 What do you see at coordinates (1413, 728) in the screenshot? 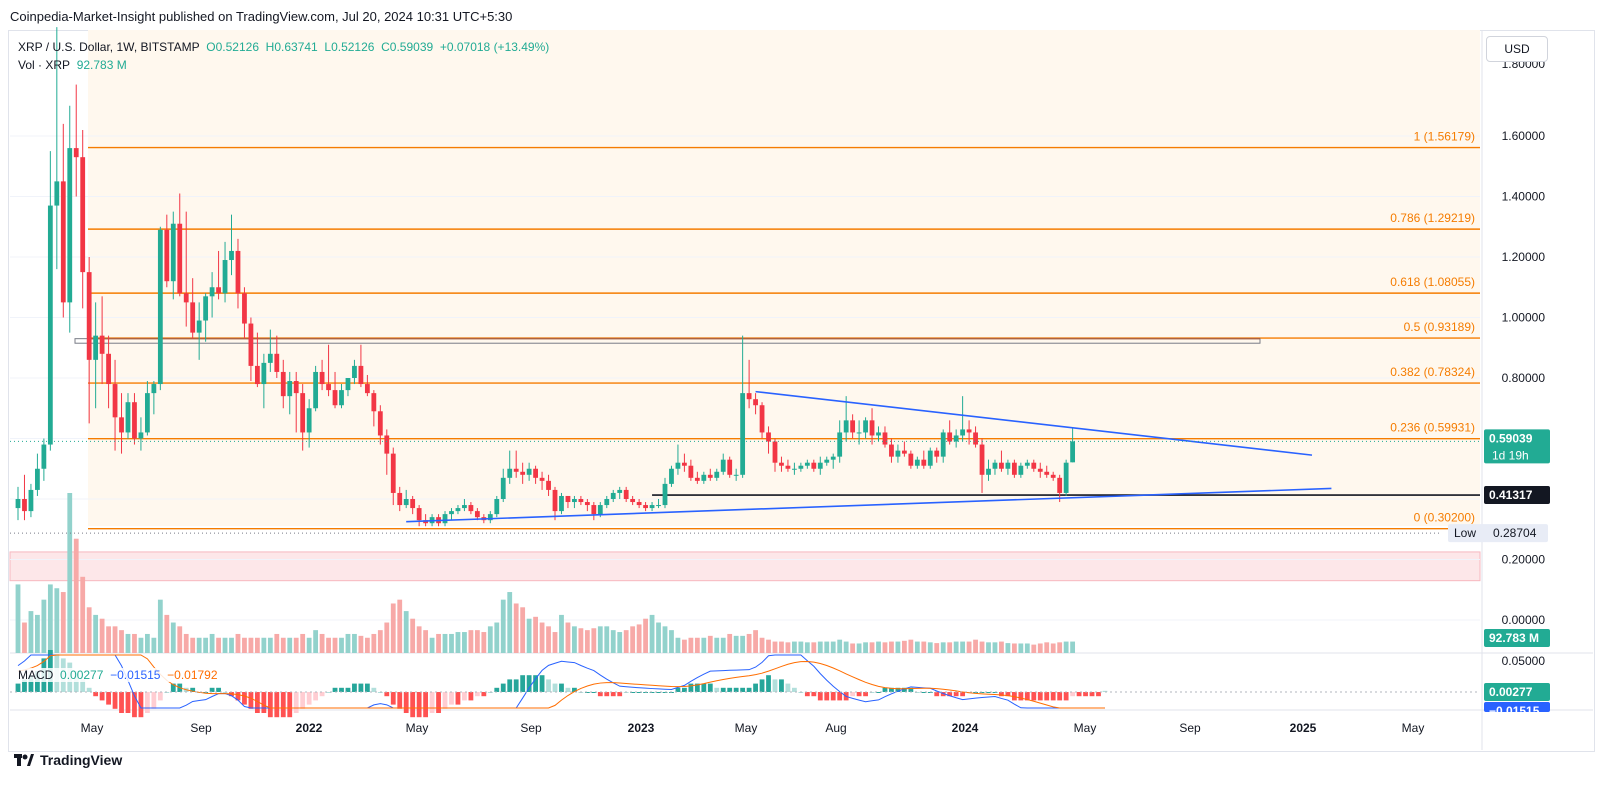
I see `time-tick: May` at bounding box center [1413, 728].